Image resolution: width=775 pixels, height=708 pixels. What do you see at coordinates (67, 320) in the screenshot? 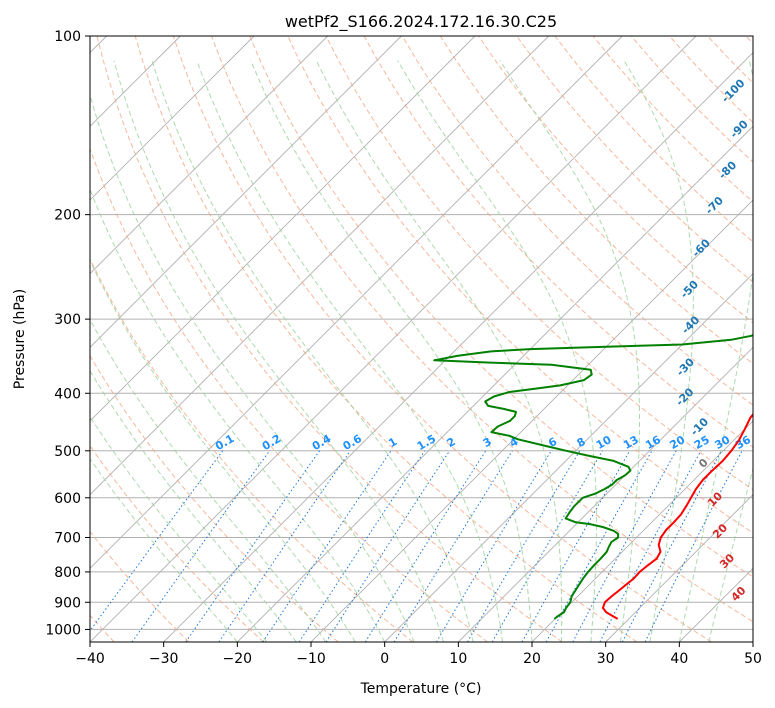
I see `y-tick-label: 300` at bounding box center [67, 320].